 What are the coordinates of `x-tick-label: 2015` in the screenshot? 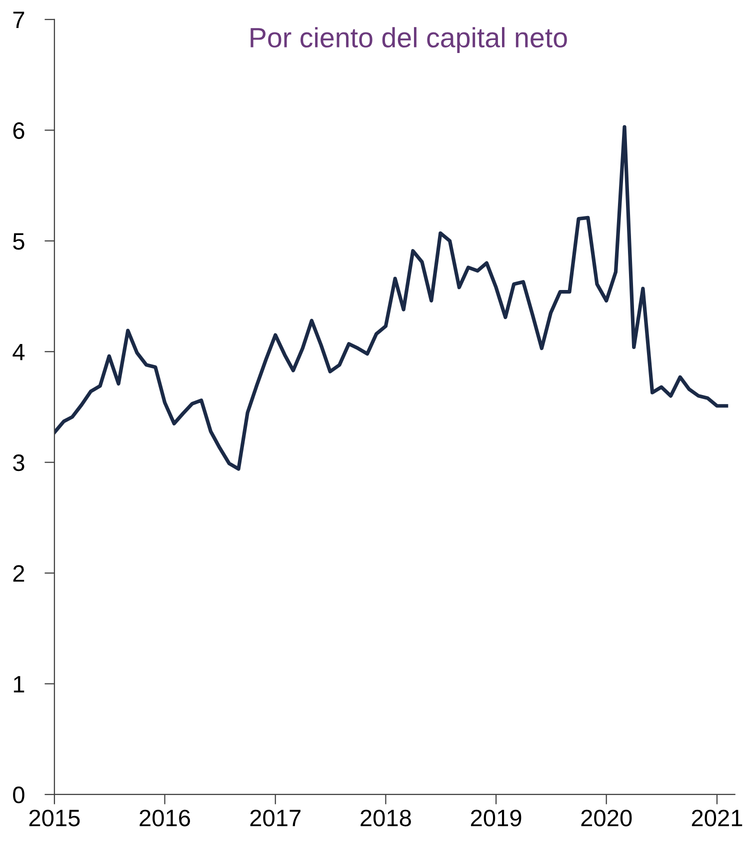 It's located at (54, 818).